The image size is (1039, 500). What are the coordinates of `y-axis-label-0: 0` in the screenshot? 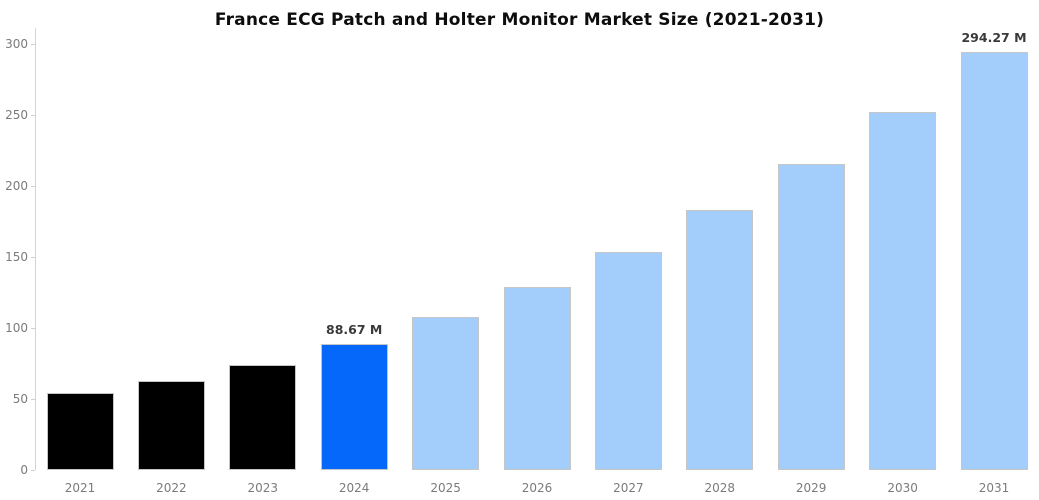 It's located at (24, 470).